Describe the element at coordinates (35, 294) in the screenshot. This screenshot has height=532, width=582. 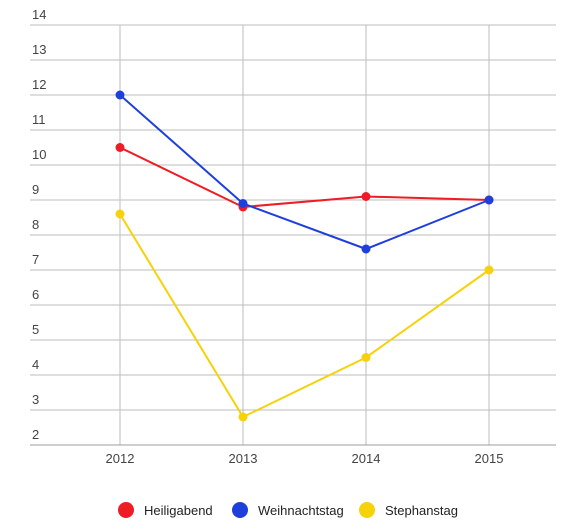
I see `y-tick-label: 6` at that location.